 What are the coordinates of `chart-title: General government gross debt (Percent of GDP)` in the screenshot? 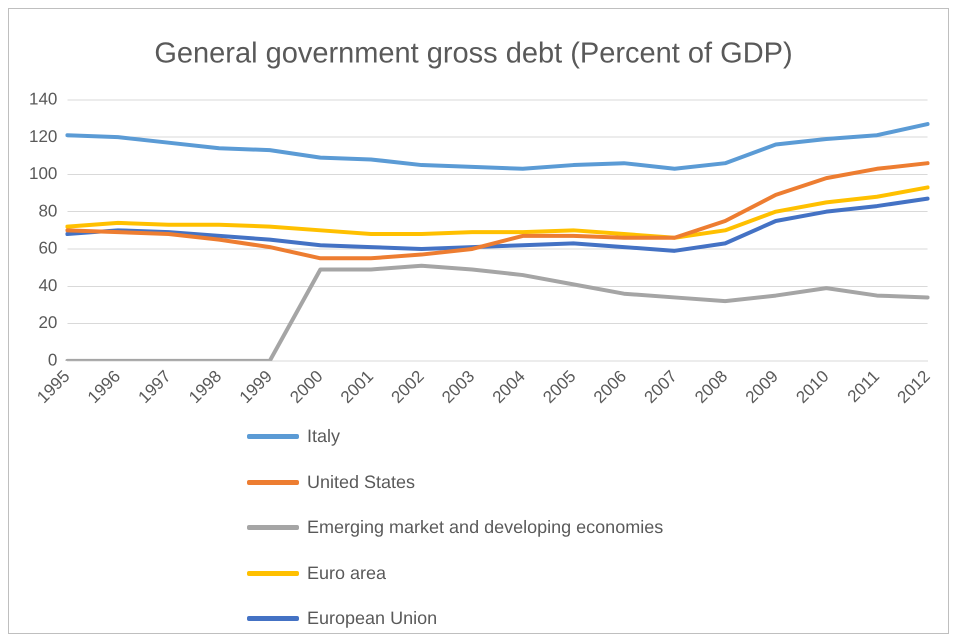 It's located at (473, 53).